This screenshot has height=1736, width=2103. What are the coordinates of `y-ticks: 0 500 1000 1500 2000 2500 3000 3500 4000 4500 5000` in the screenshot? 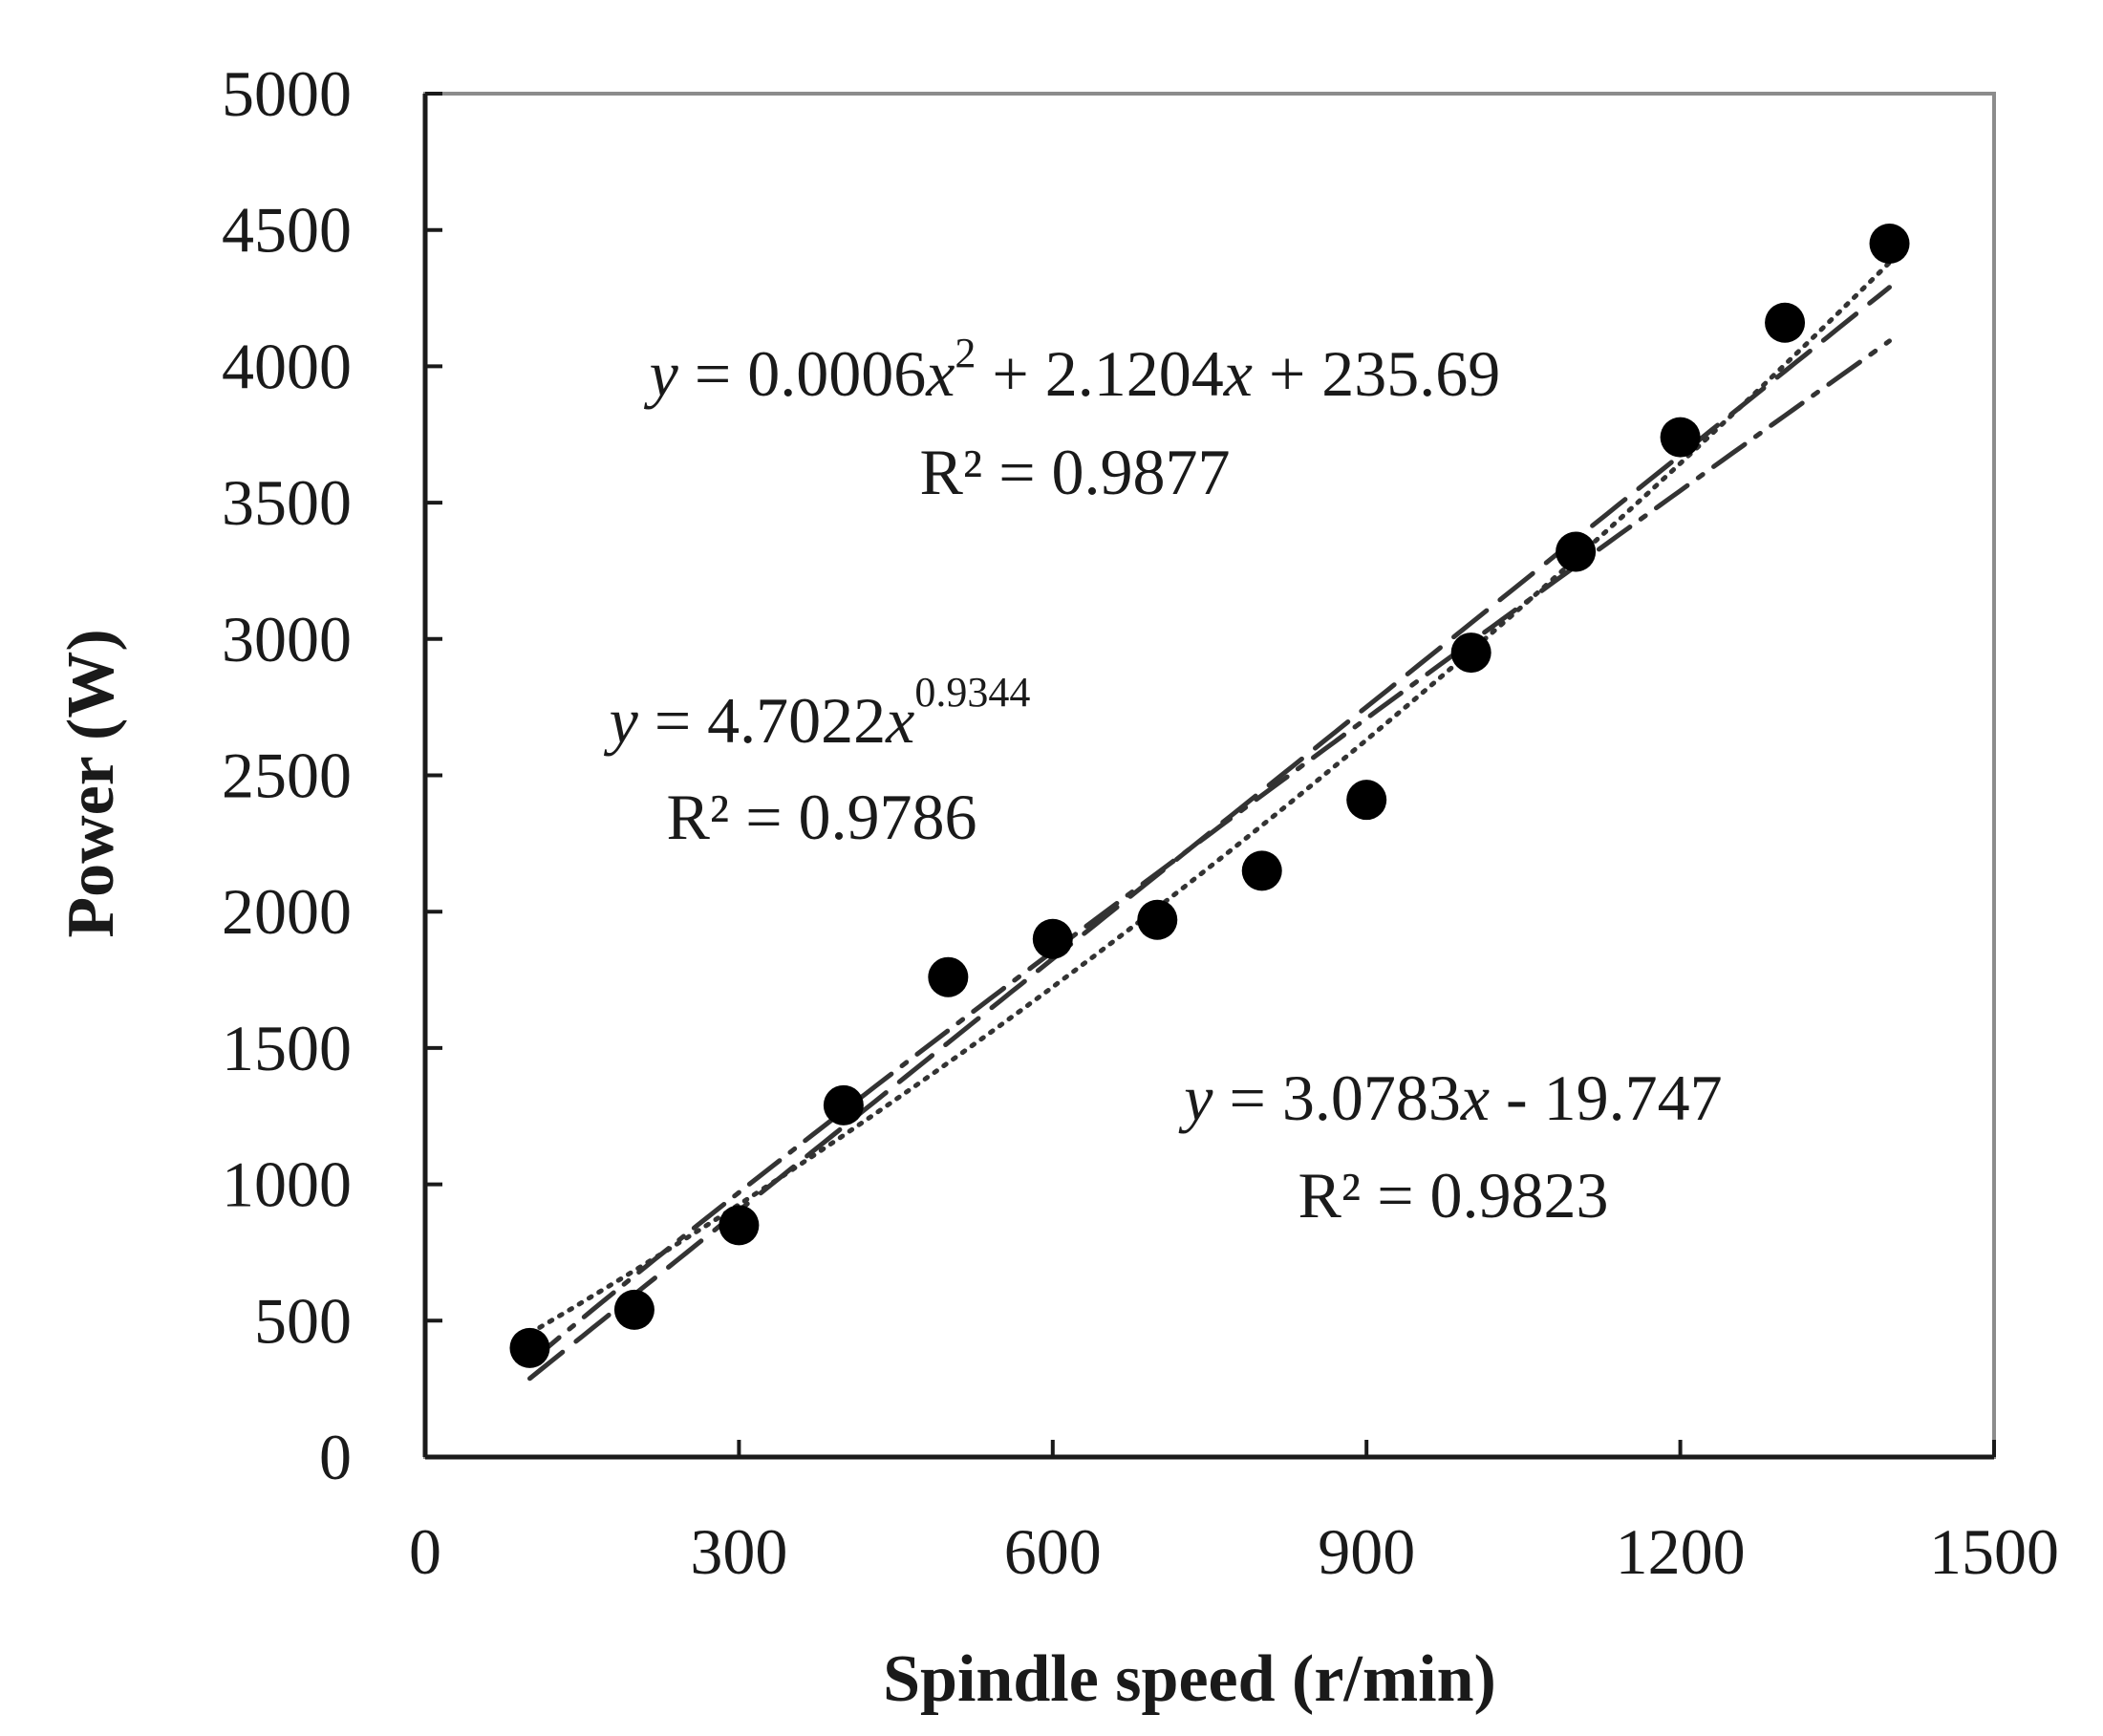 It's located at (332, 775).